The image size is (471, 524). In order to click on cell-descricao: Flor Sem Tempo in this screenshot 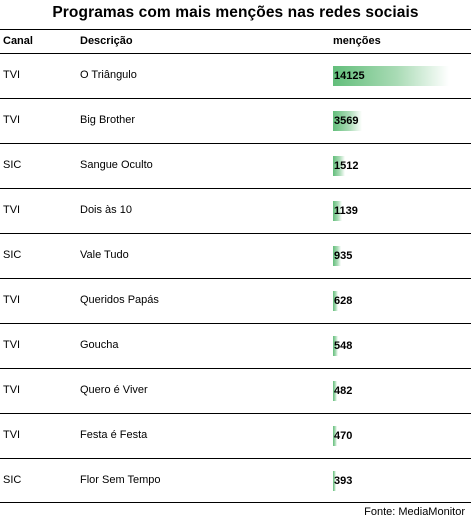, I will do `click(120, 480)`.